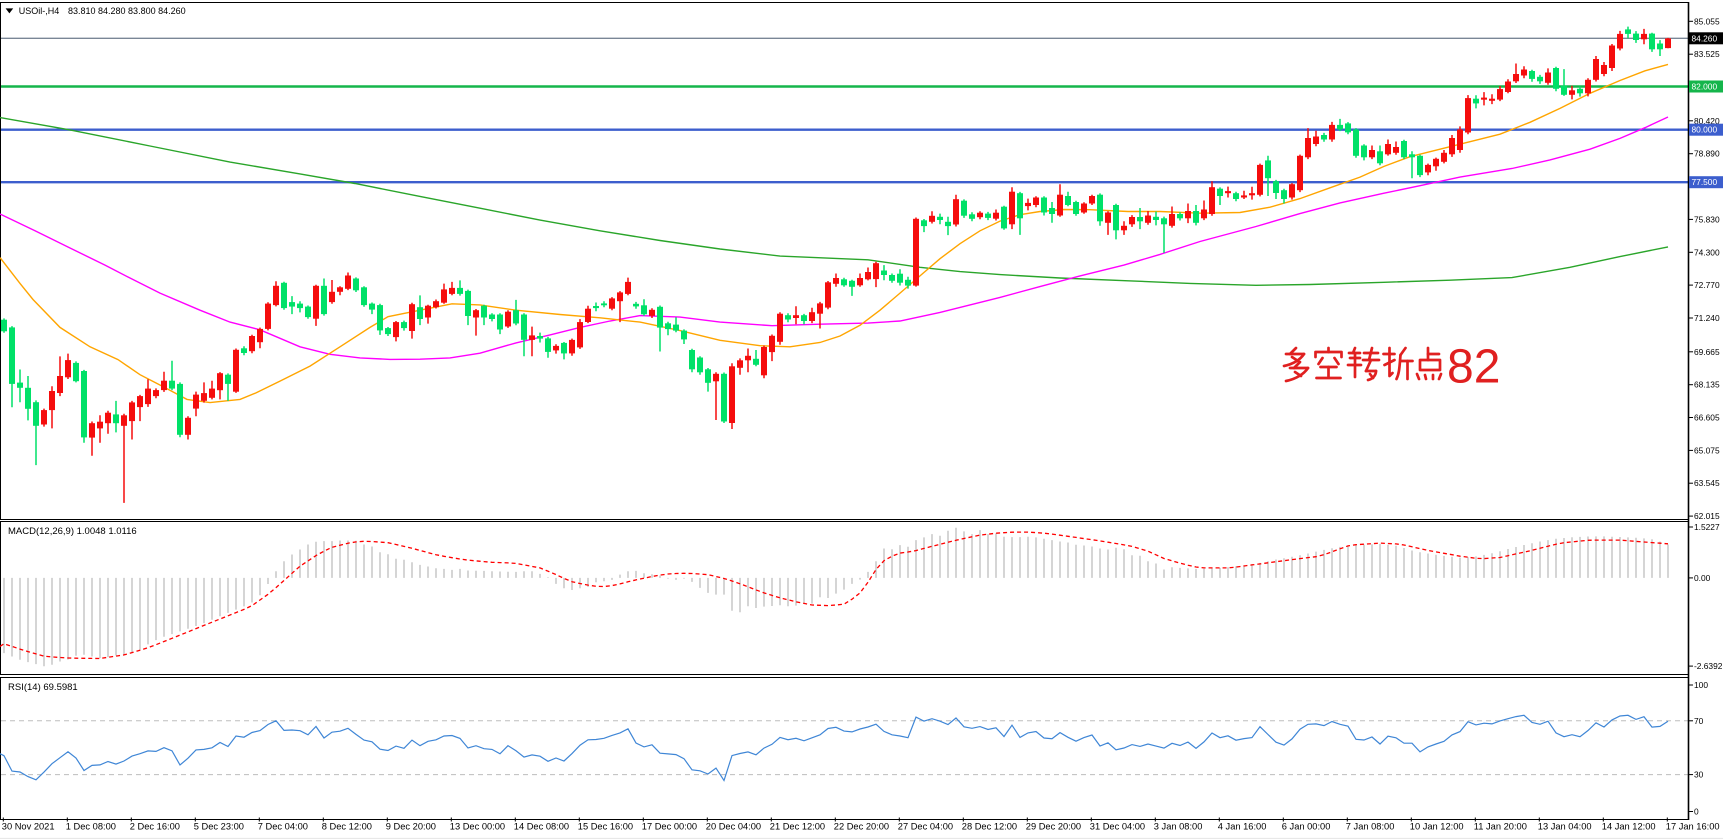  I want to click on svg-text: 71.240, so click(1707, 318).